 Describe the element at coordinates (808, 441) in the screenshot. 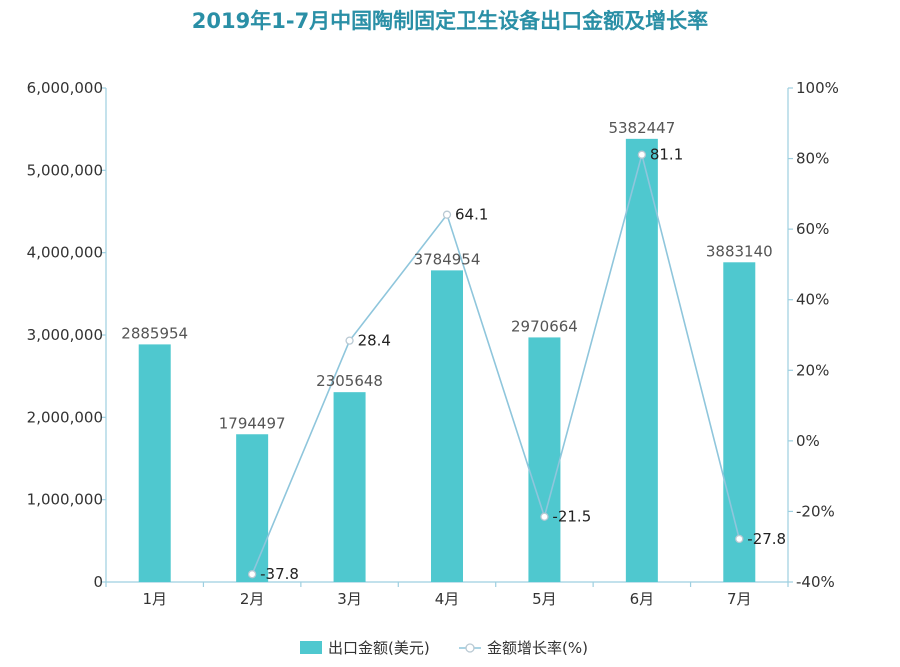

I see `right-tick-label: 0%` at that location.